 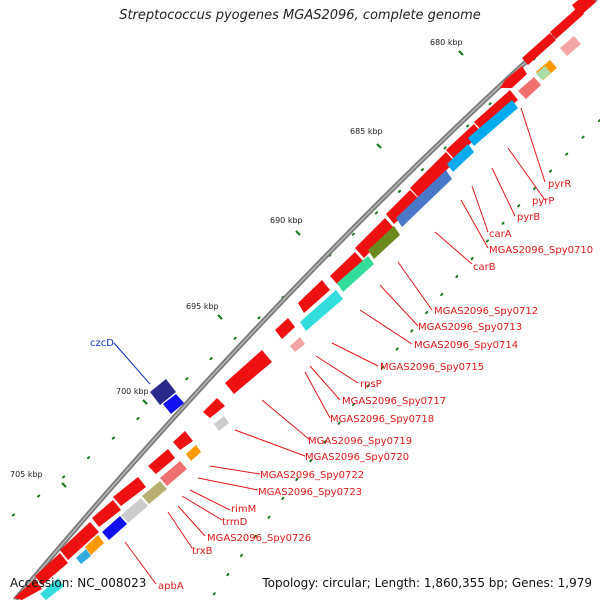 What do you see at coordinates (366, 131) in the screenshot?
I see `ruler-tick-label: 685 kbp` at bounding box center [366, 131].